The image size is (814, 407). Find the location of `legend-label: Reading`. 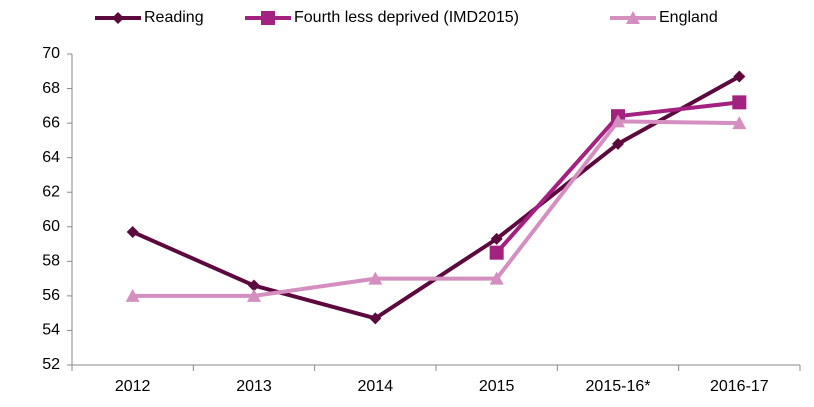

legend-label: Reading is located at coordinates (174, 17).